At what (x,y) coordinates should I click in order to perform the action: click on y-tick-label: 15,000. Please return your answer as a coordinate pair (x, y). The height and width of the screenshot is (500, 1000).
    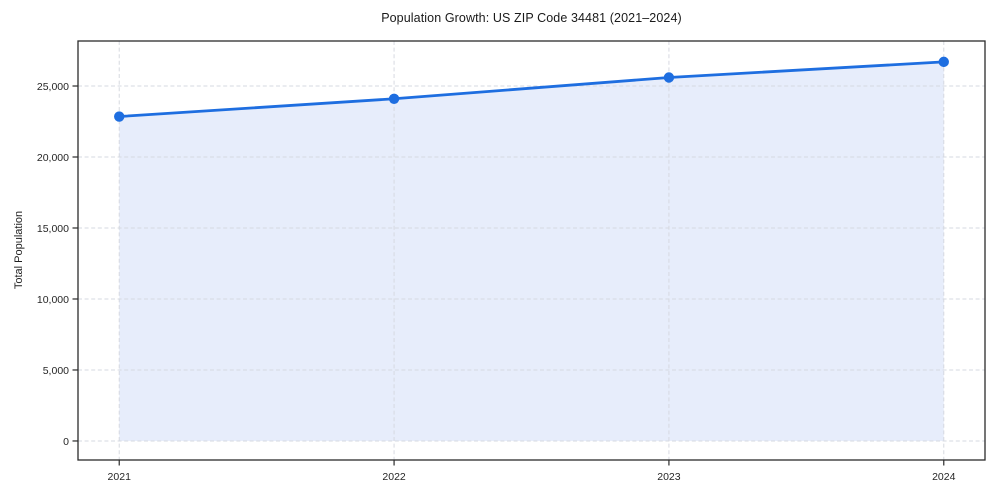
    Looking at the image, I should click on (53, 229).